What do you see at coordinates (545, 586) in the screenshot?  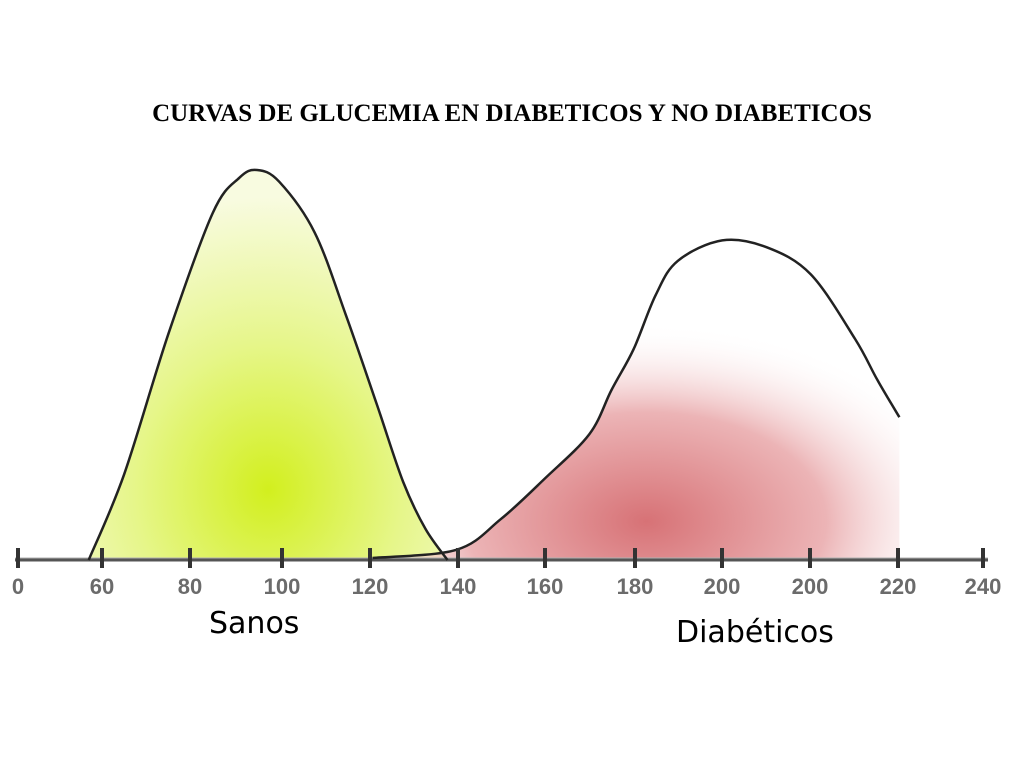 I see `x-tick-label: 160` at bounding box center [545, 586].